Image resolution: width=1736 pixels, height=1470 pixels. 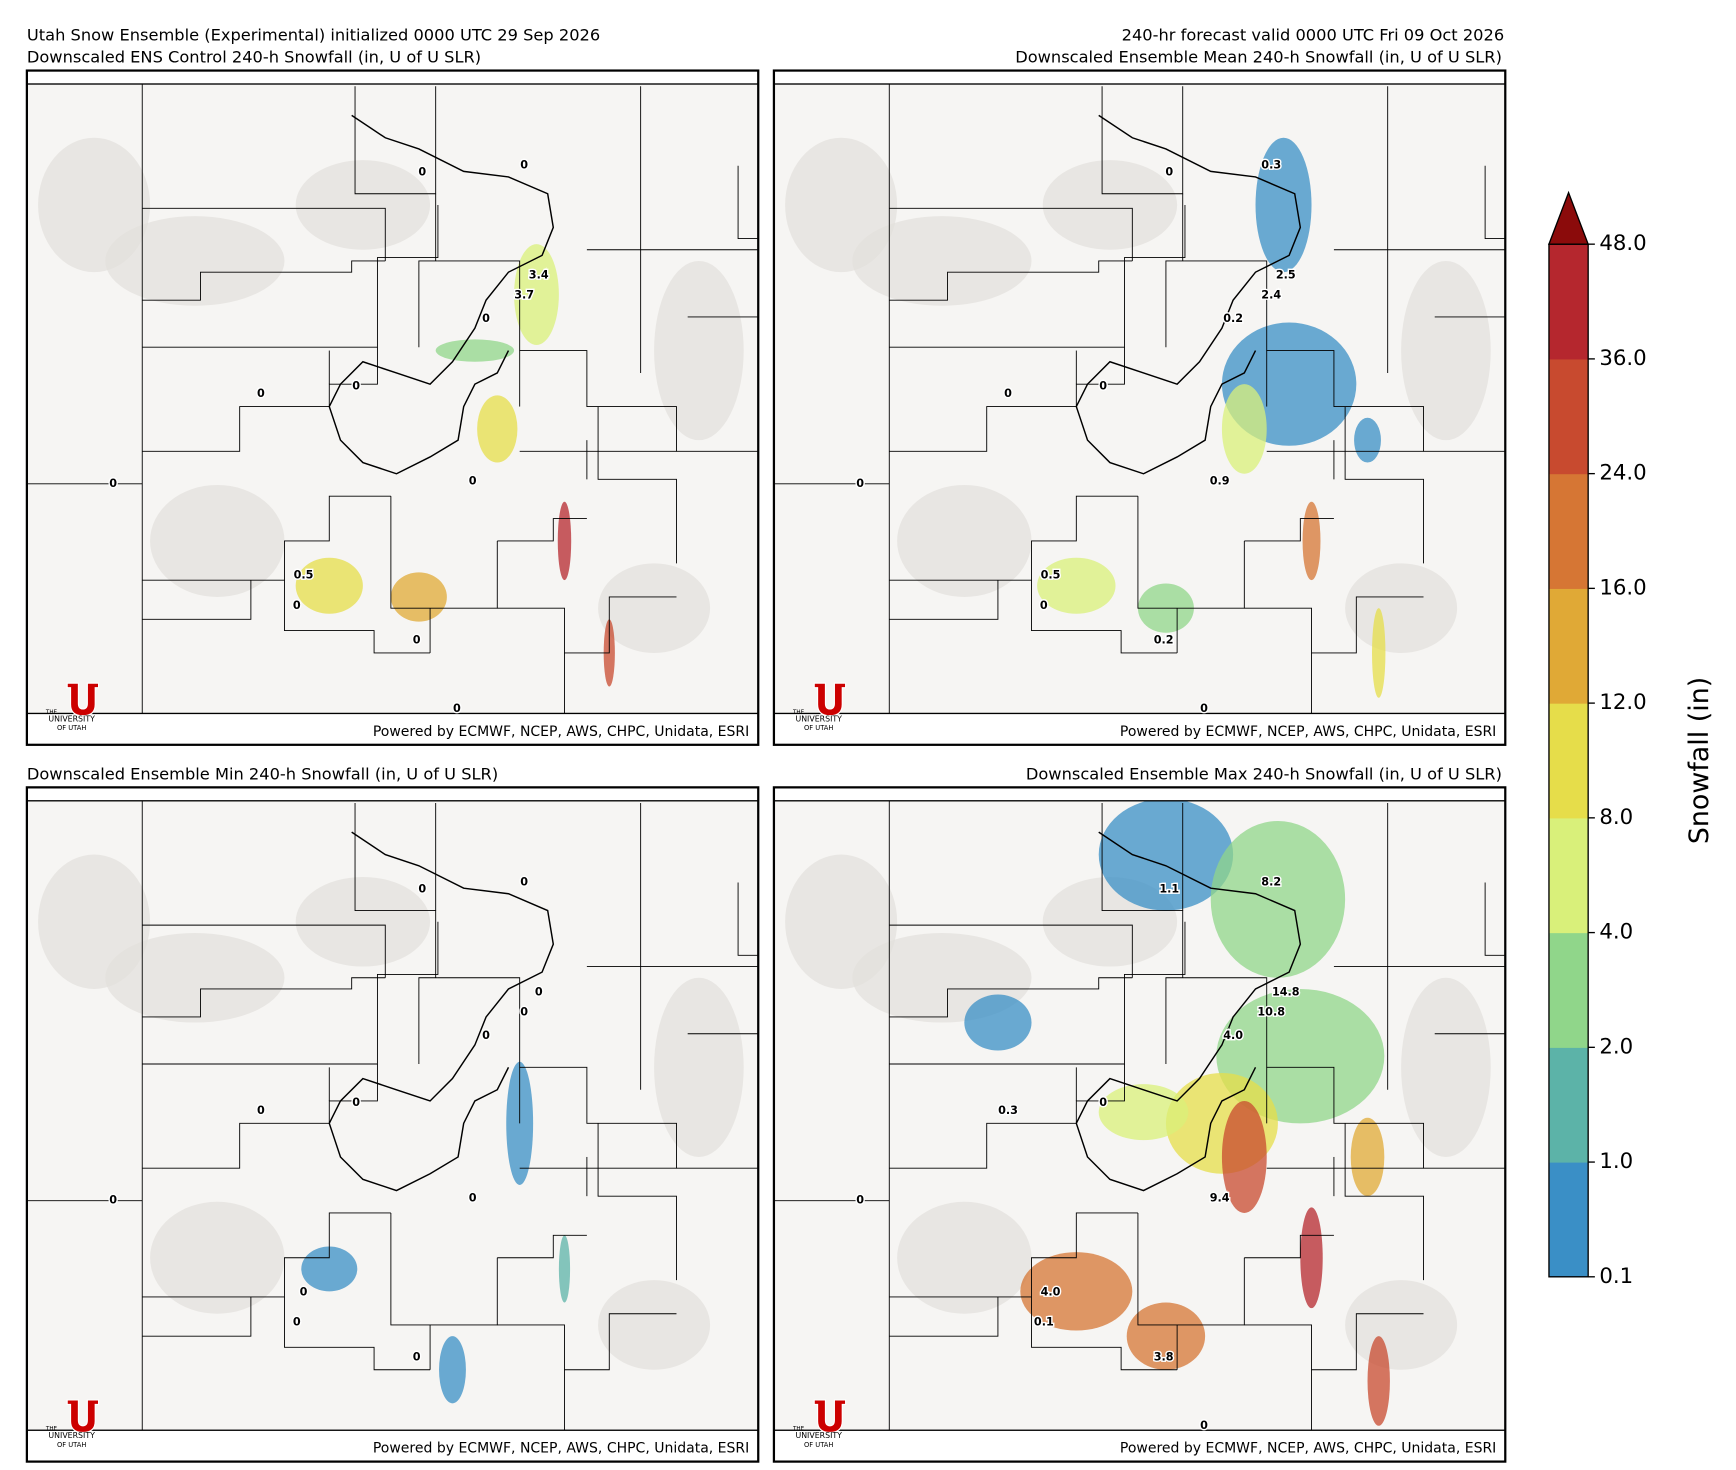 What do you see at coordinates (1568, 760) in the screenshot?
I see `colorbar-frame` at bounding box center [1568, 760].